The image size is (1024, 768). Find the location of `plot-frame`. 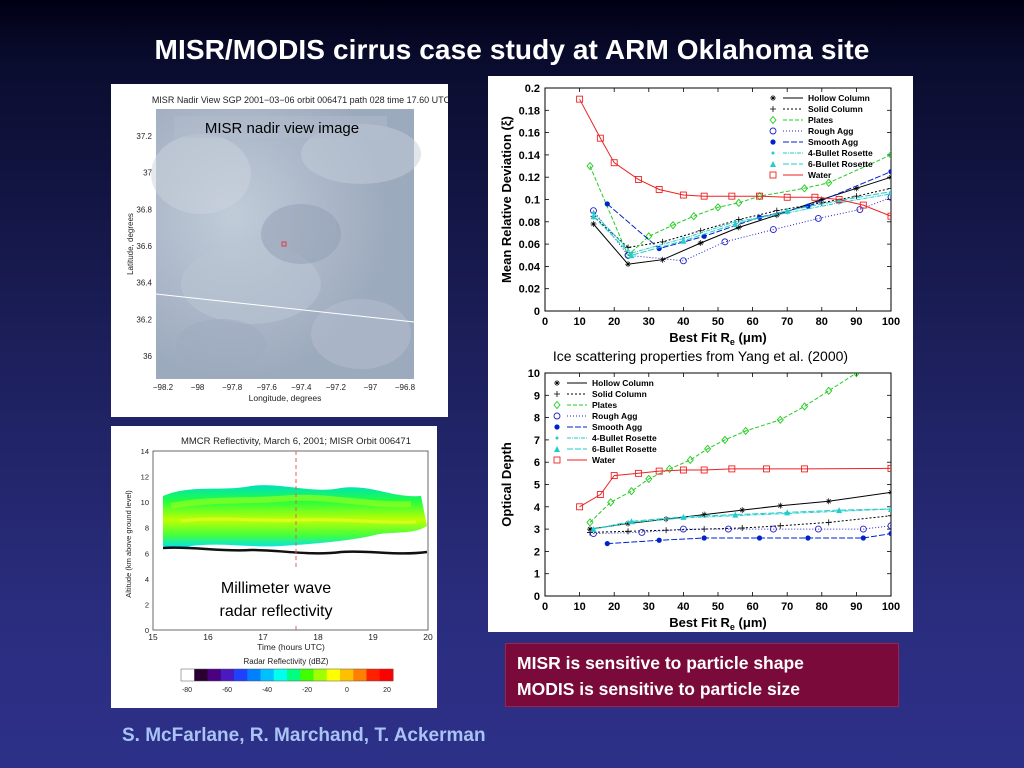

plot-frame is located at coordinates (718, 199).